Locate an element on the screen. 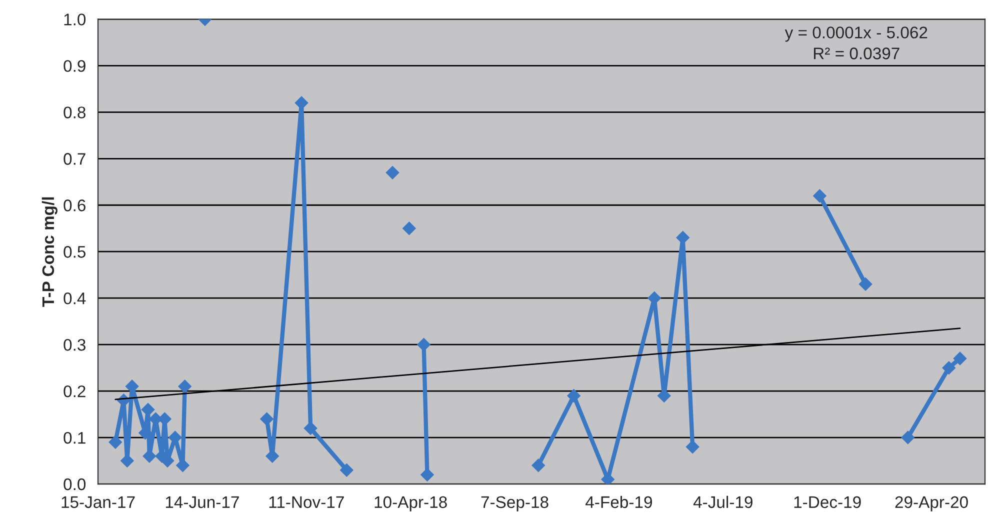 Image resolution: width=1000 pixels, height=519 pixels. x-tick-label: 7-Sep-18 is located at coordinates (514, 504).